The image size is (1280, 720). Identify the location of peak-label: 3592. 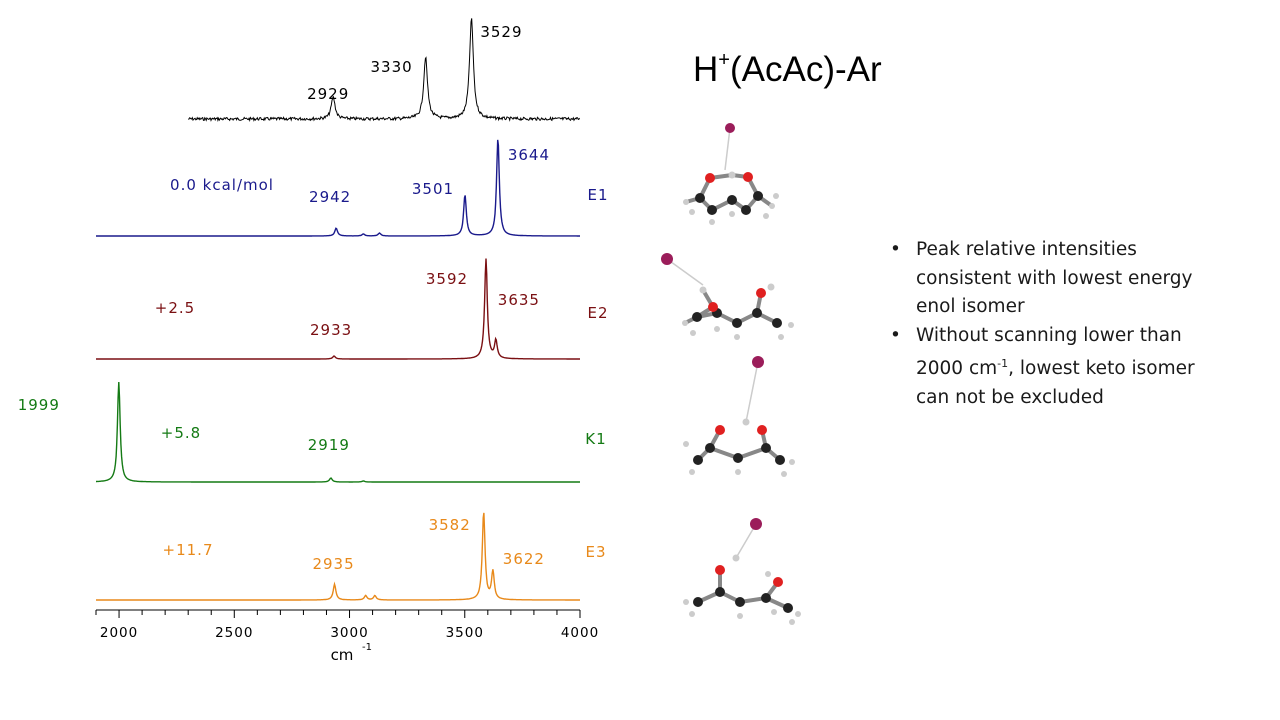
(447, 279).